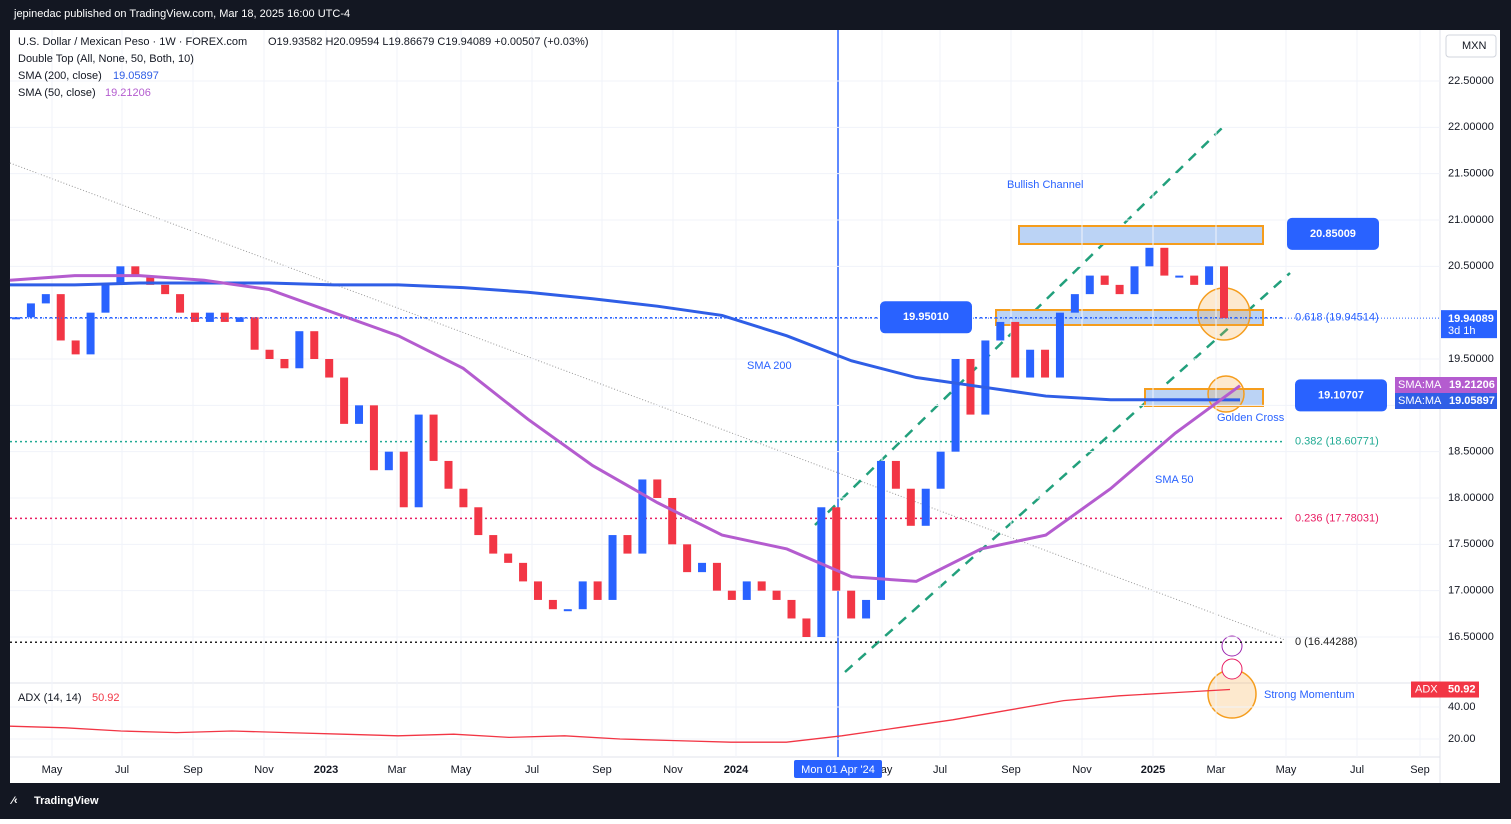 The image size is (1511, 824). Describe the element at coordinates (926, 317) in the screenshot. I see `price-label: 19.95010` at that location.